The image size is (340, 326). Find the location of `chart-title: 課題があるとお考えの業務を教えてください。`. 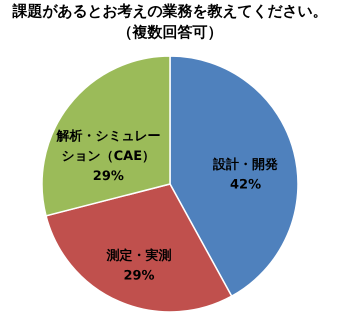

chart-title: 課題があるとお考えの業務を教えてください。 is located at coordinates (170, 11).